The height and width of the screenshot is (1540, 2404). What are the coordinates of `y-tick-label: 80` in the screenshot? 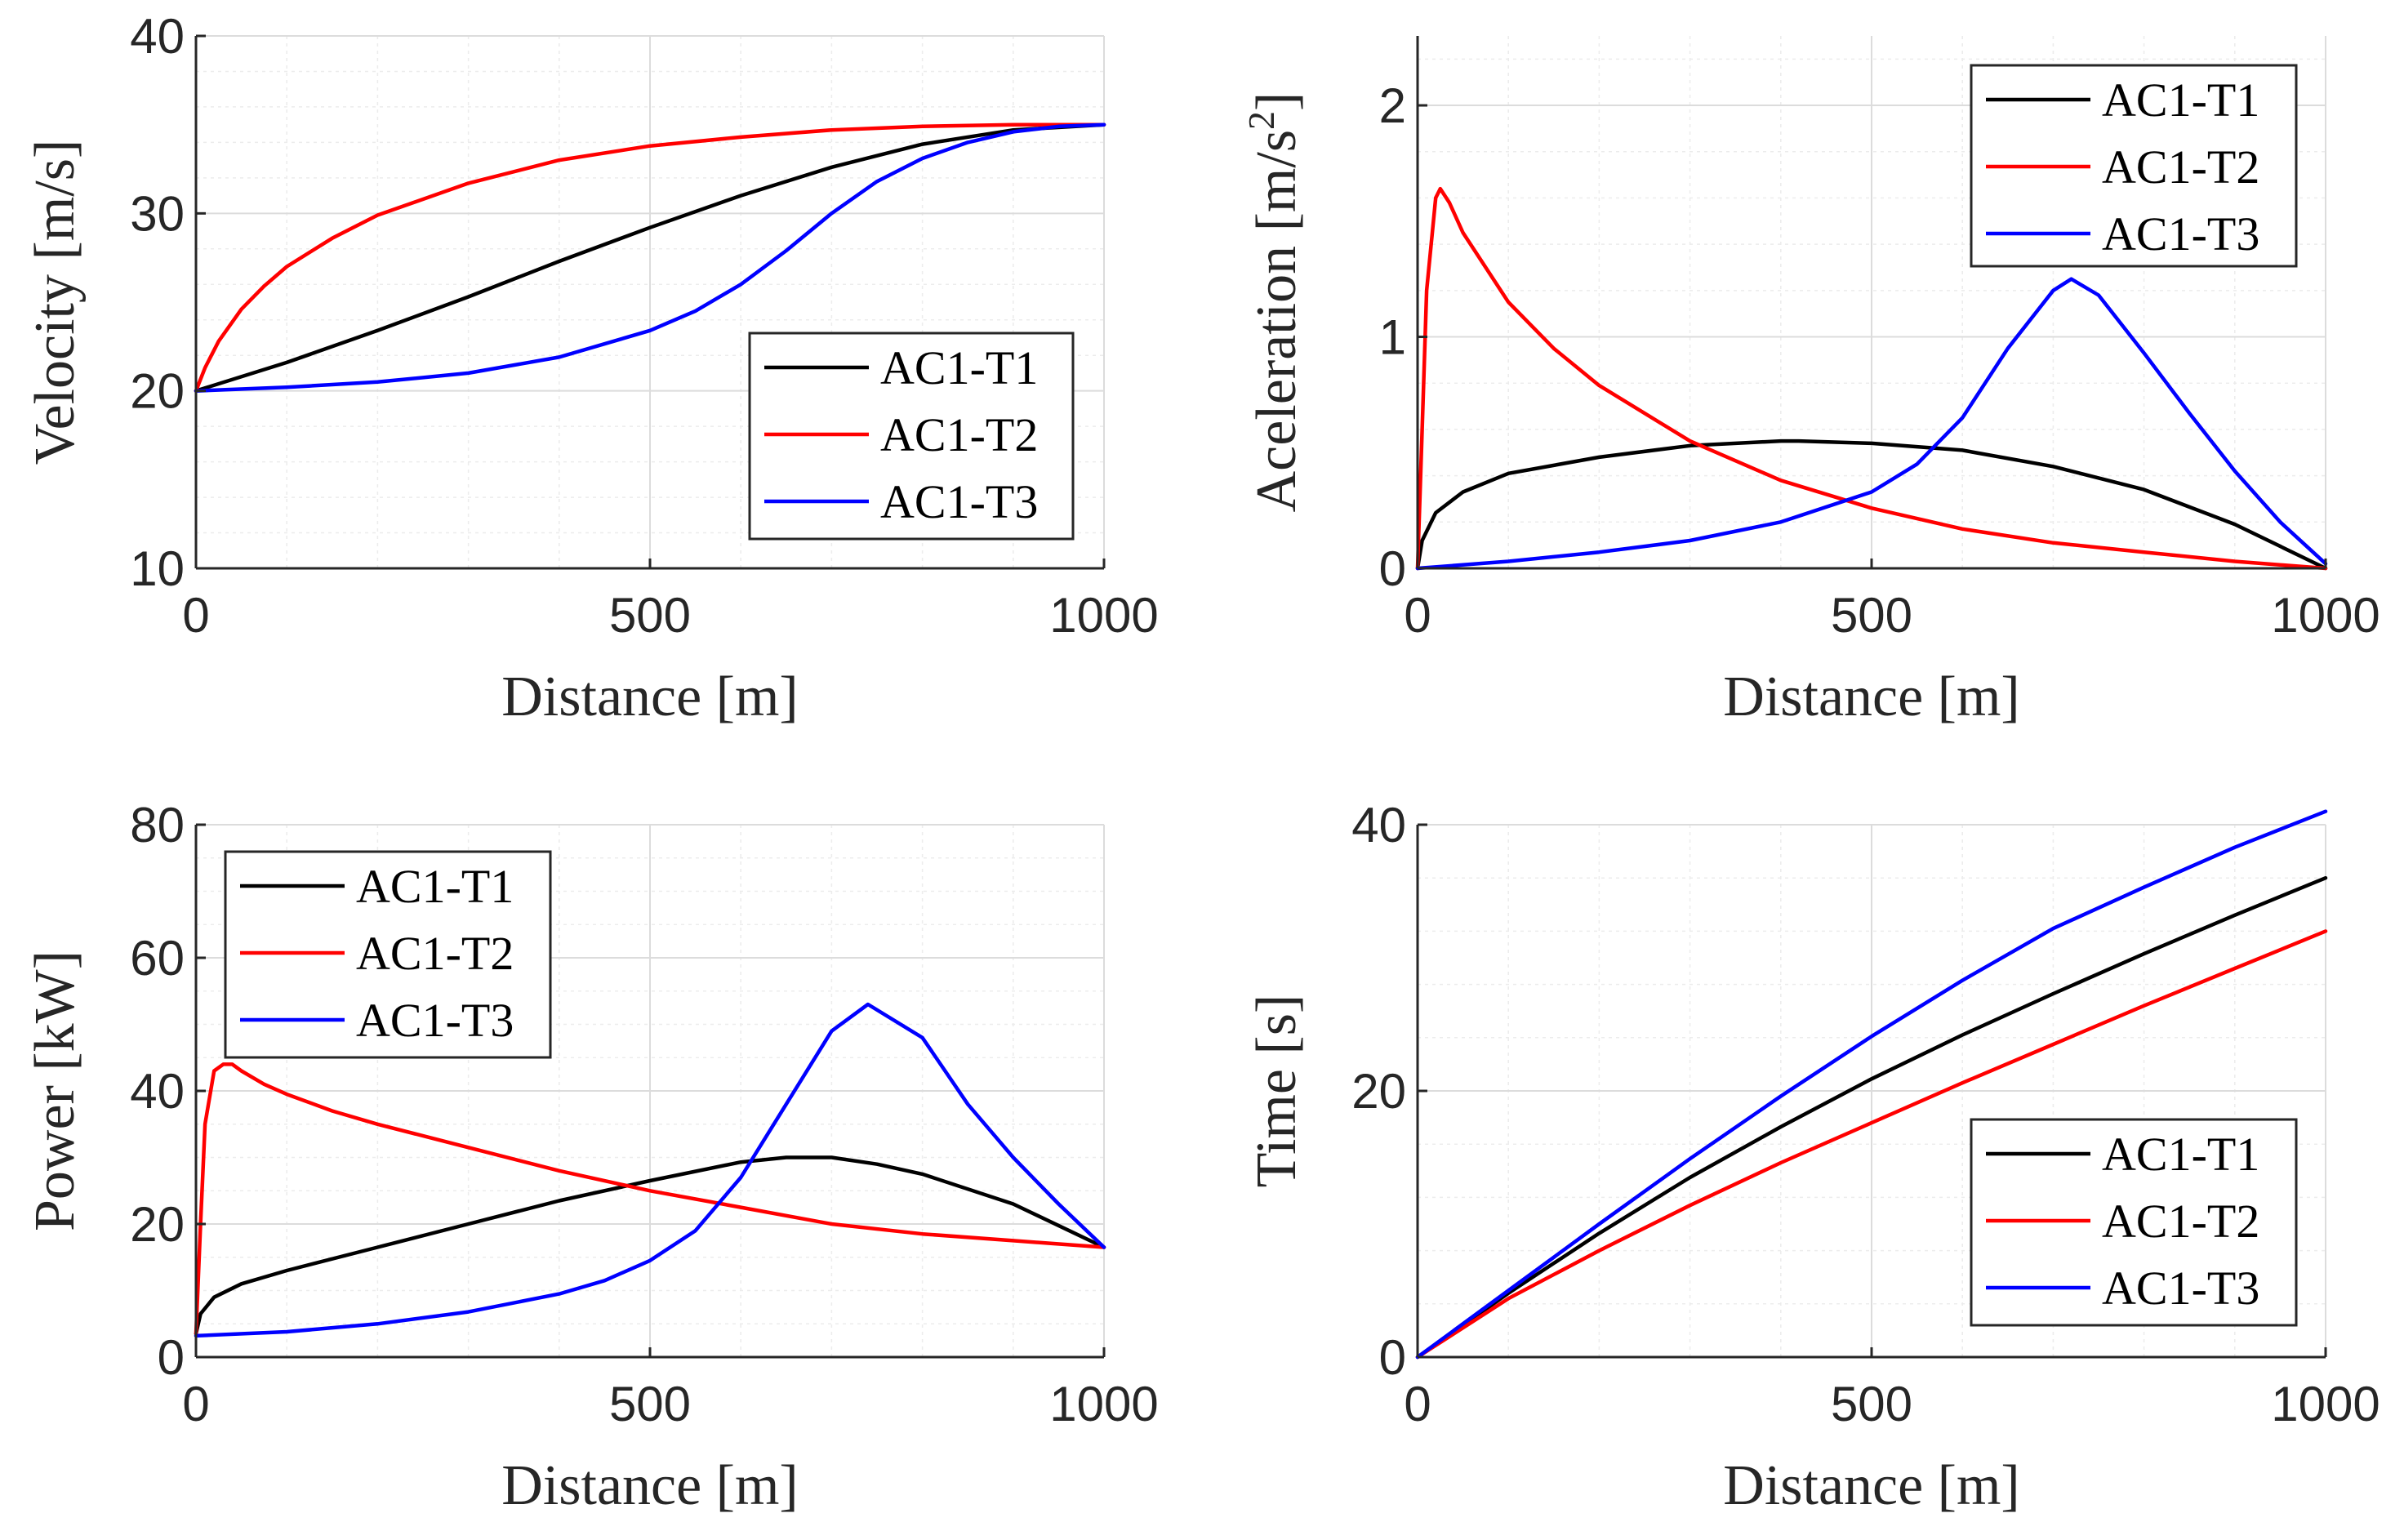 It's located at (157, 825).